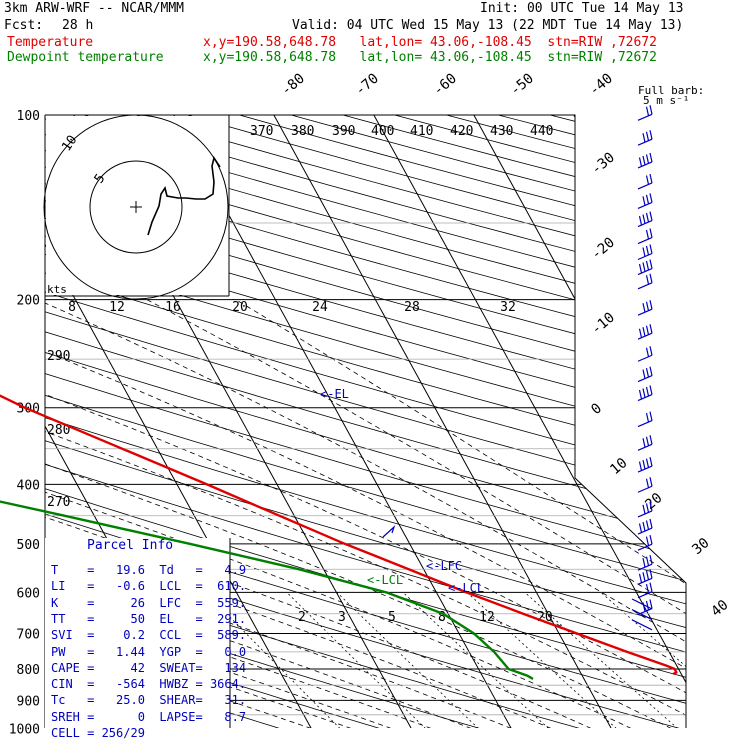 The image size is (740, 740). Describe the element at coordinates (149, 602) in the screenshot. I see `parcel-info-row: K = 26 LFC = 559.` at that location.